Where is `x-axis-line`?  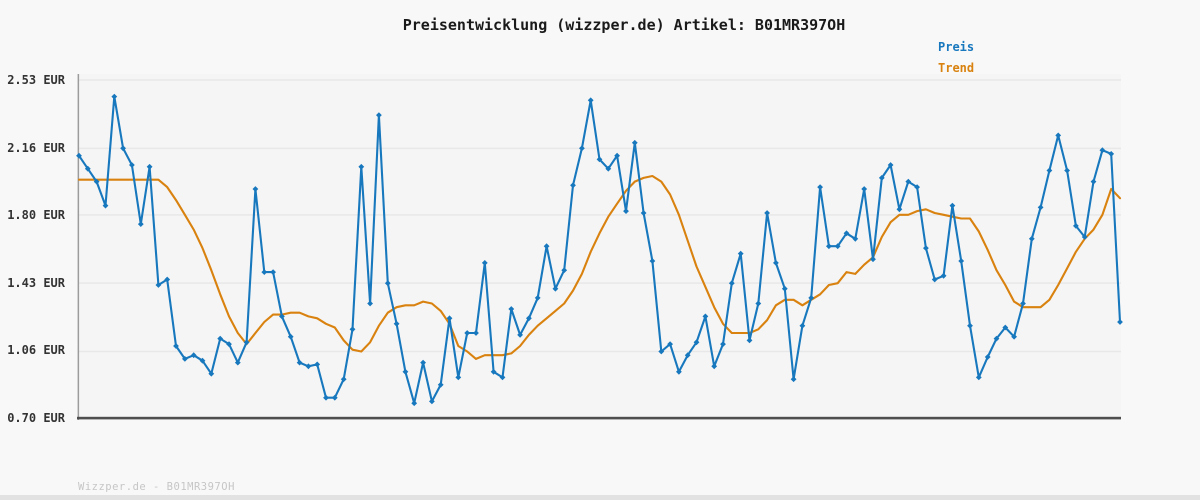 x-axis-line is located at coordinates (599, 418).